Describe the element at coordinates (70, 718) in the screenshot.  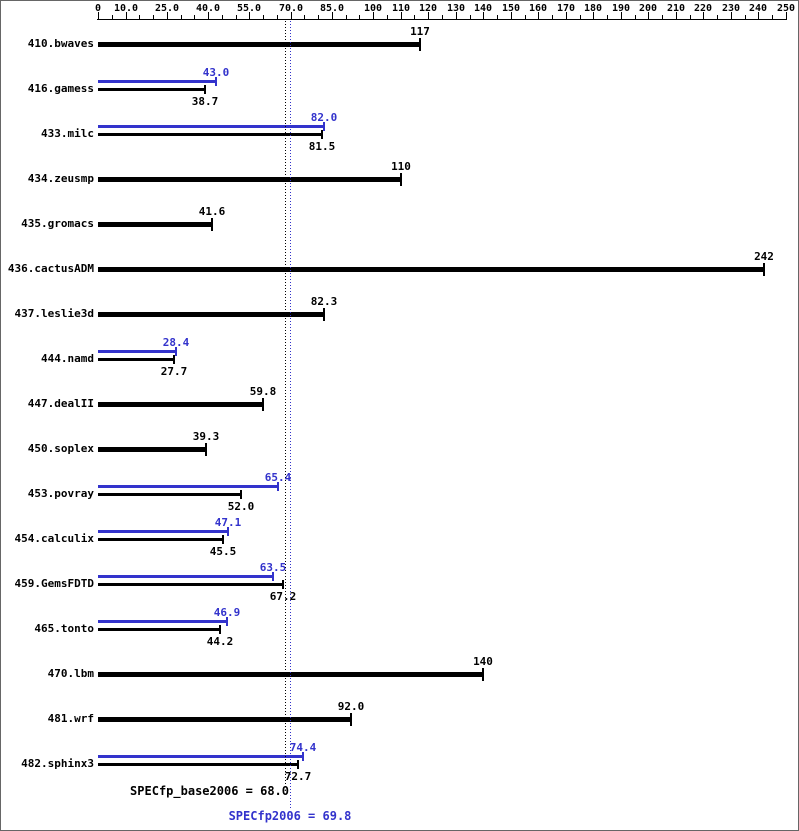
I see `benchmark-label: 481.wrf` at that location.